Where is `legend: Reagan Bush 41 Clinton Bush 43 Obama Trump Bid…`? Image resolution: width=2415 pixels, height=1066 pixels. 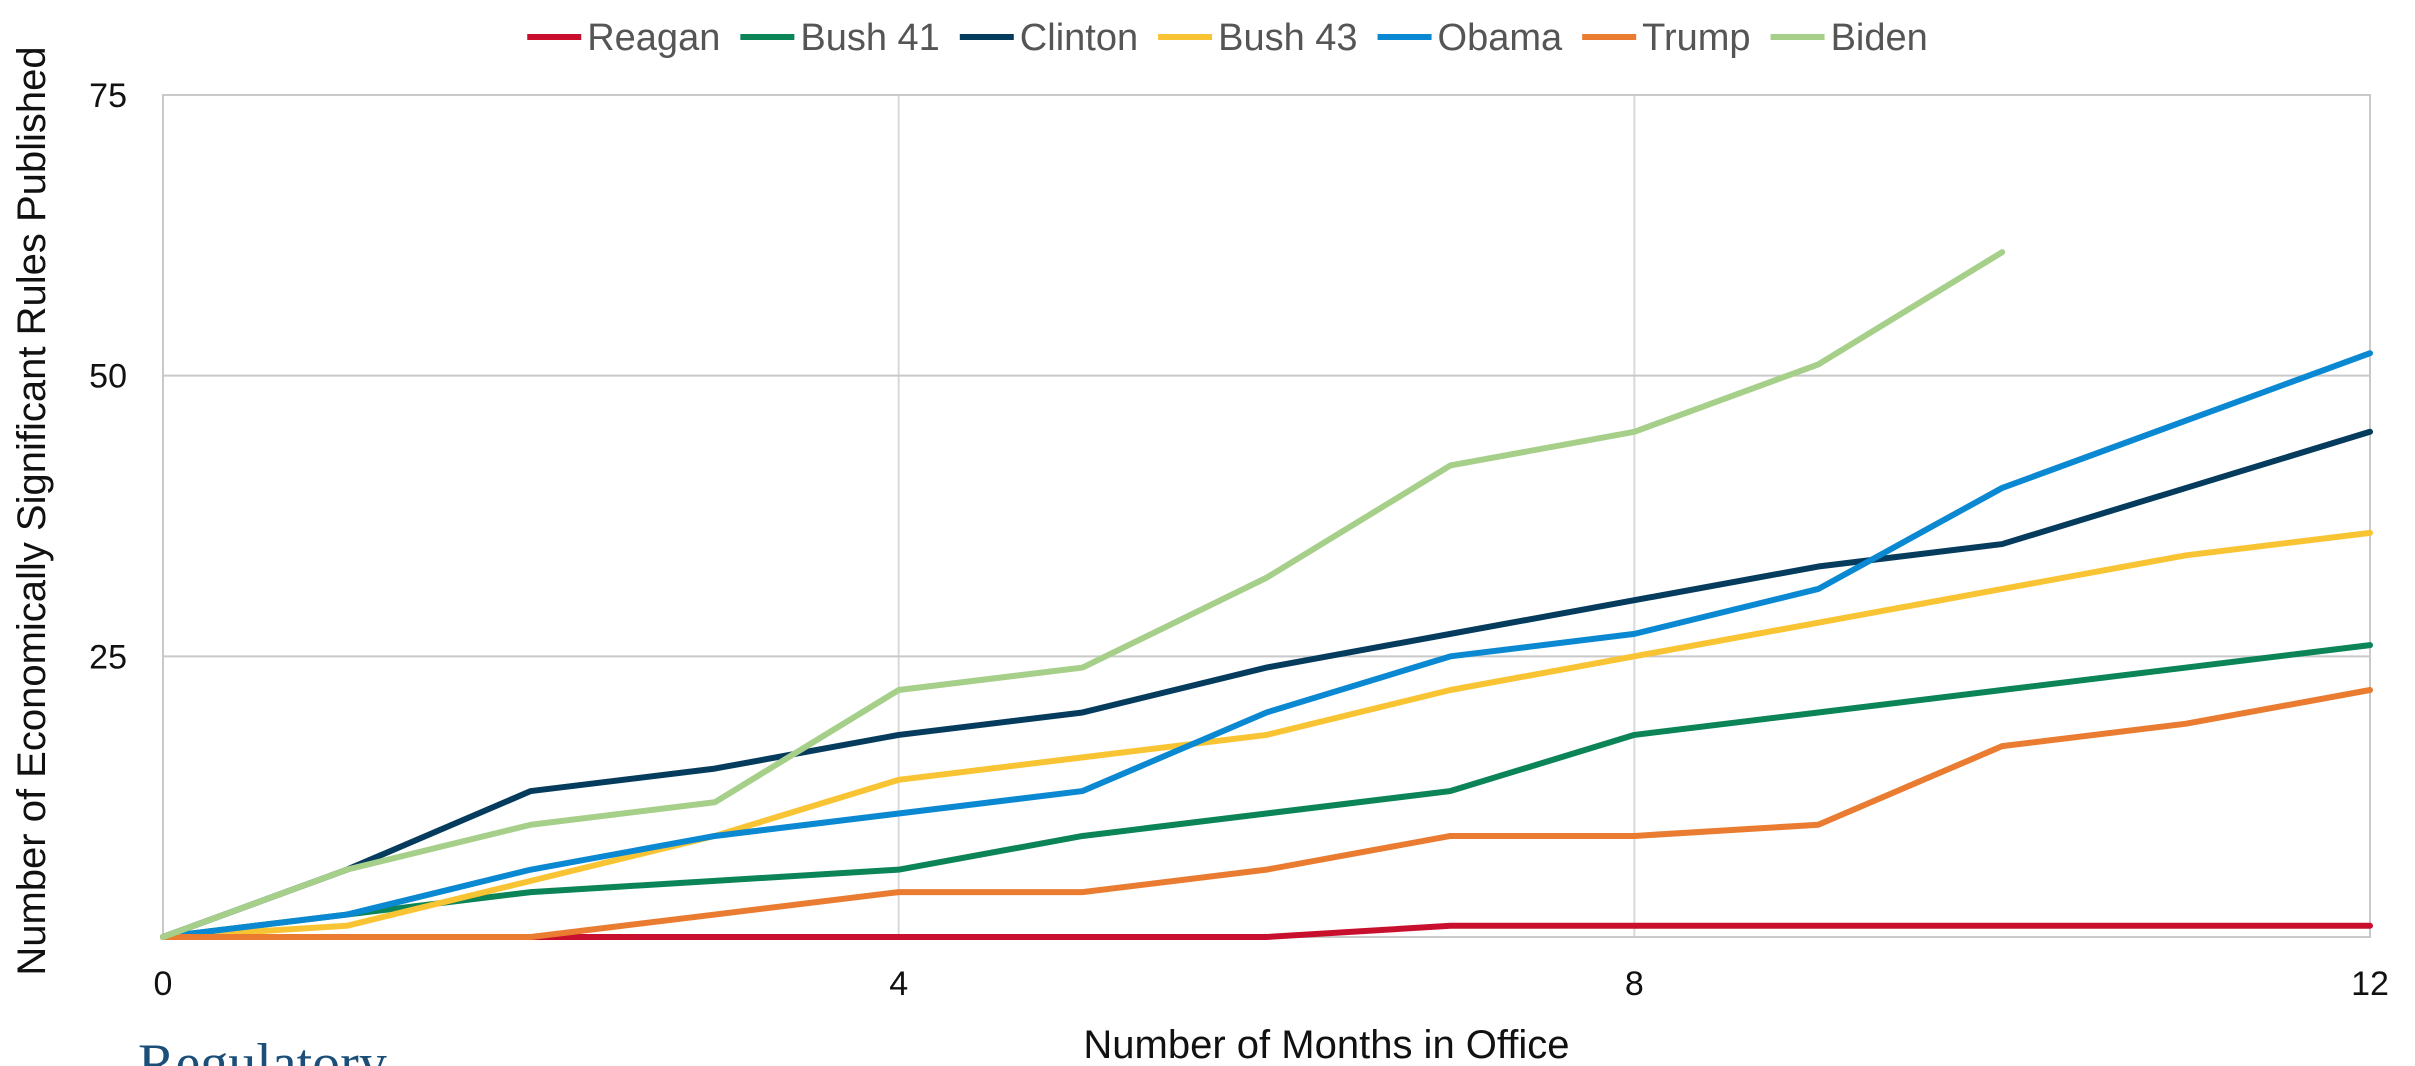
legend: Reagan Bush 41 Clinton Bush 43 Obama Trump Bid… is located at coordinates (1227, 38).